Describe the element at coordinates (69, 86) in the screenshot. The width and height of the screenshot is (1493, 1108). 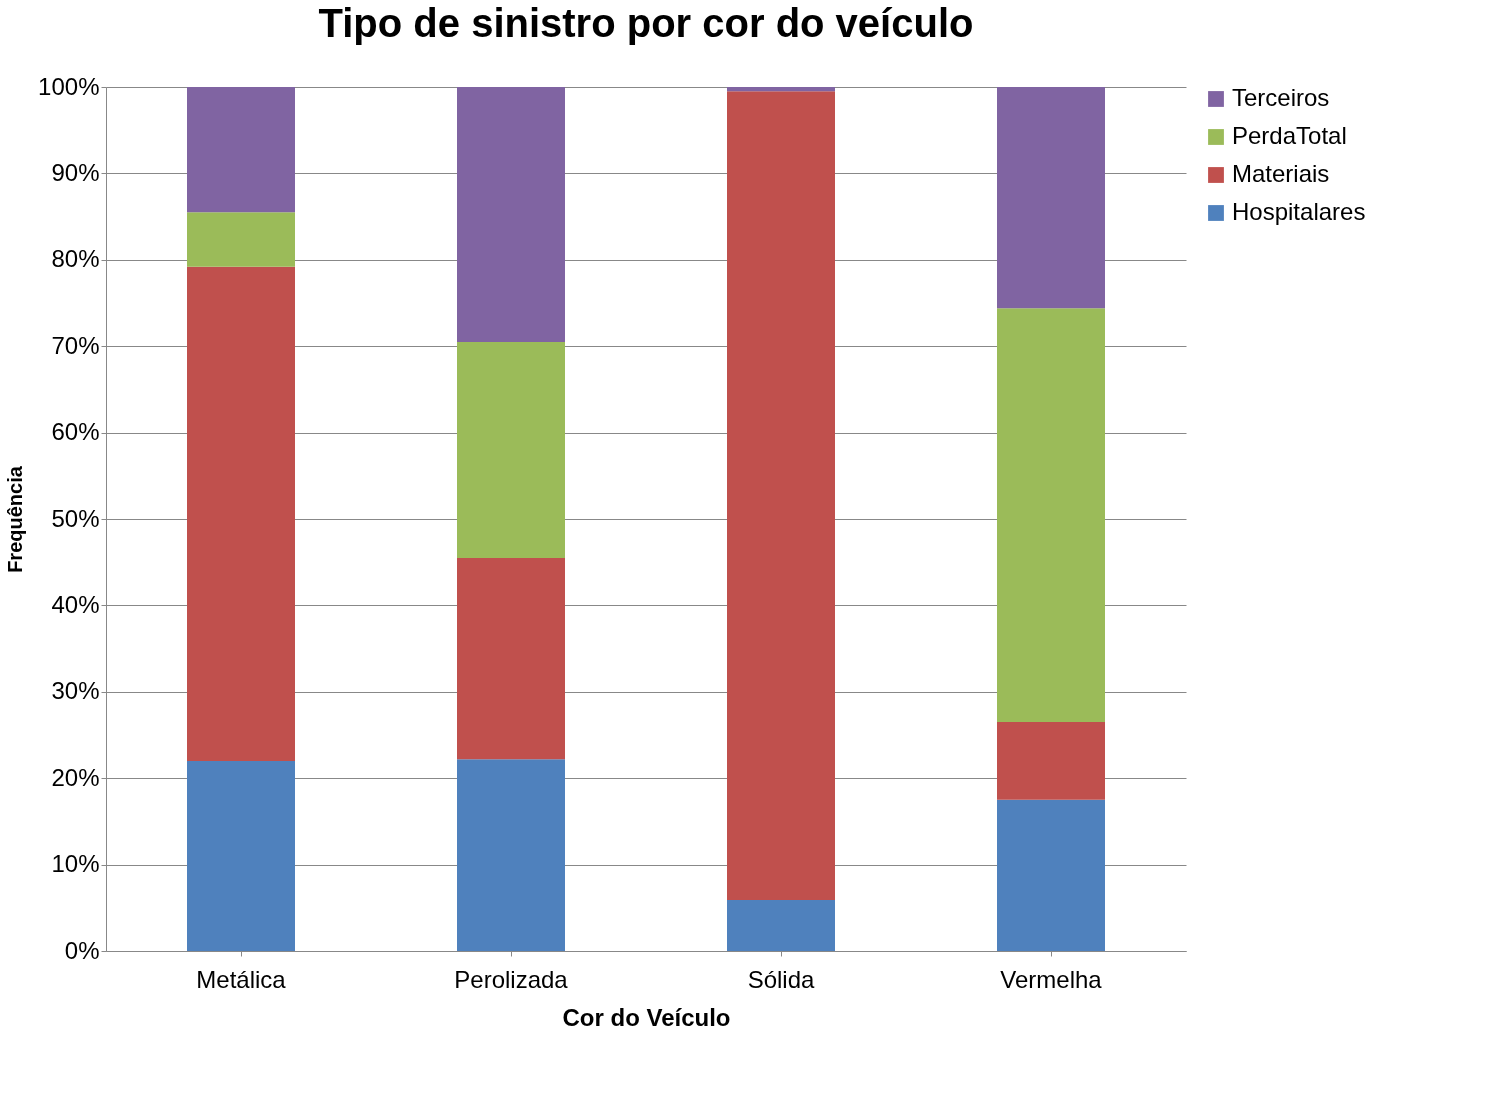
I see `y-tick-label: 100%` at that location.